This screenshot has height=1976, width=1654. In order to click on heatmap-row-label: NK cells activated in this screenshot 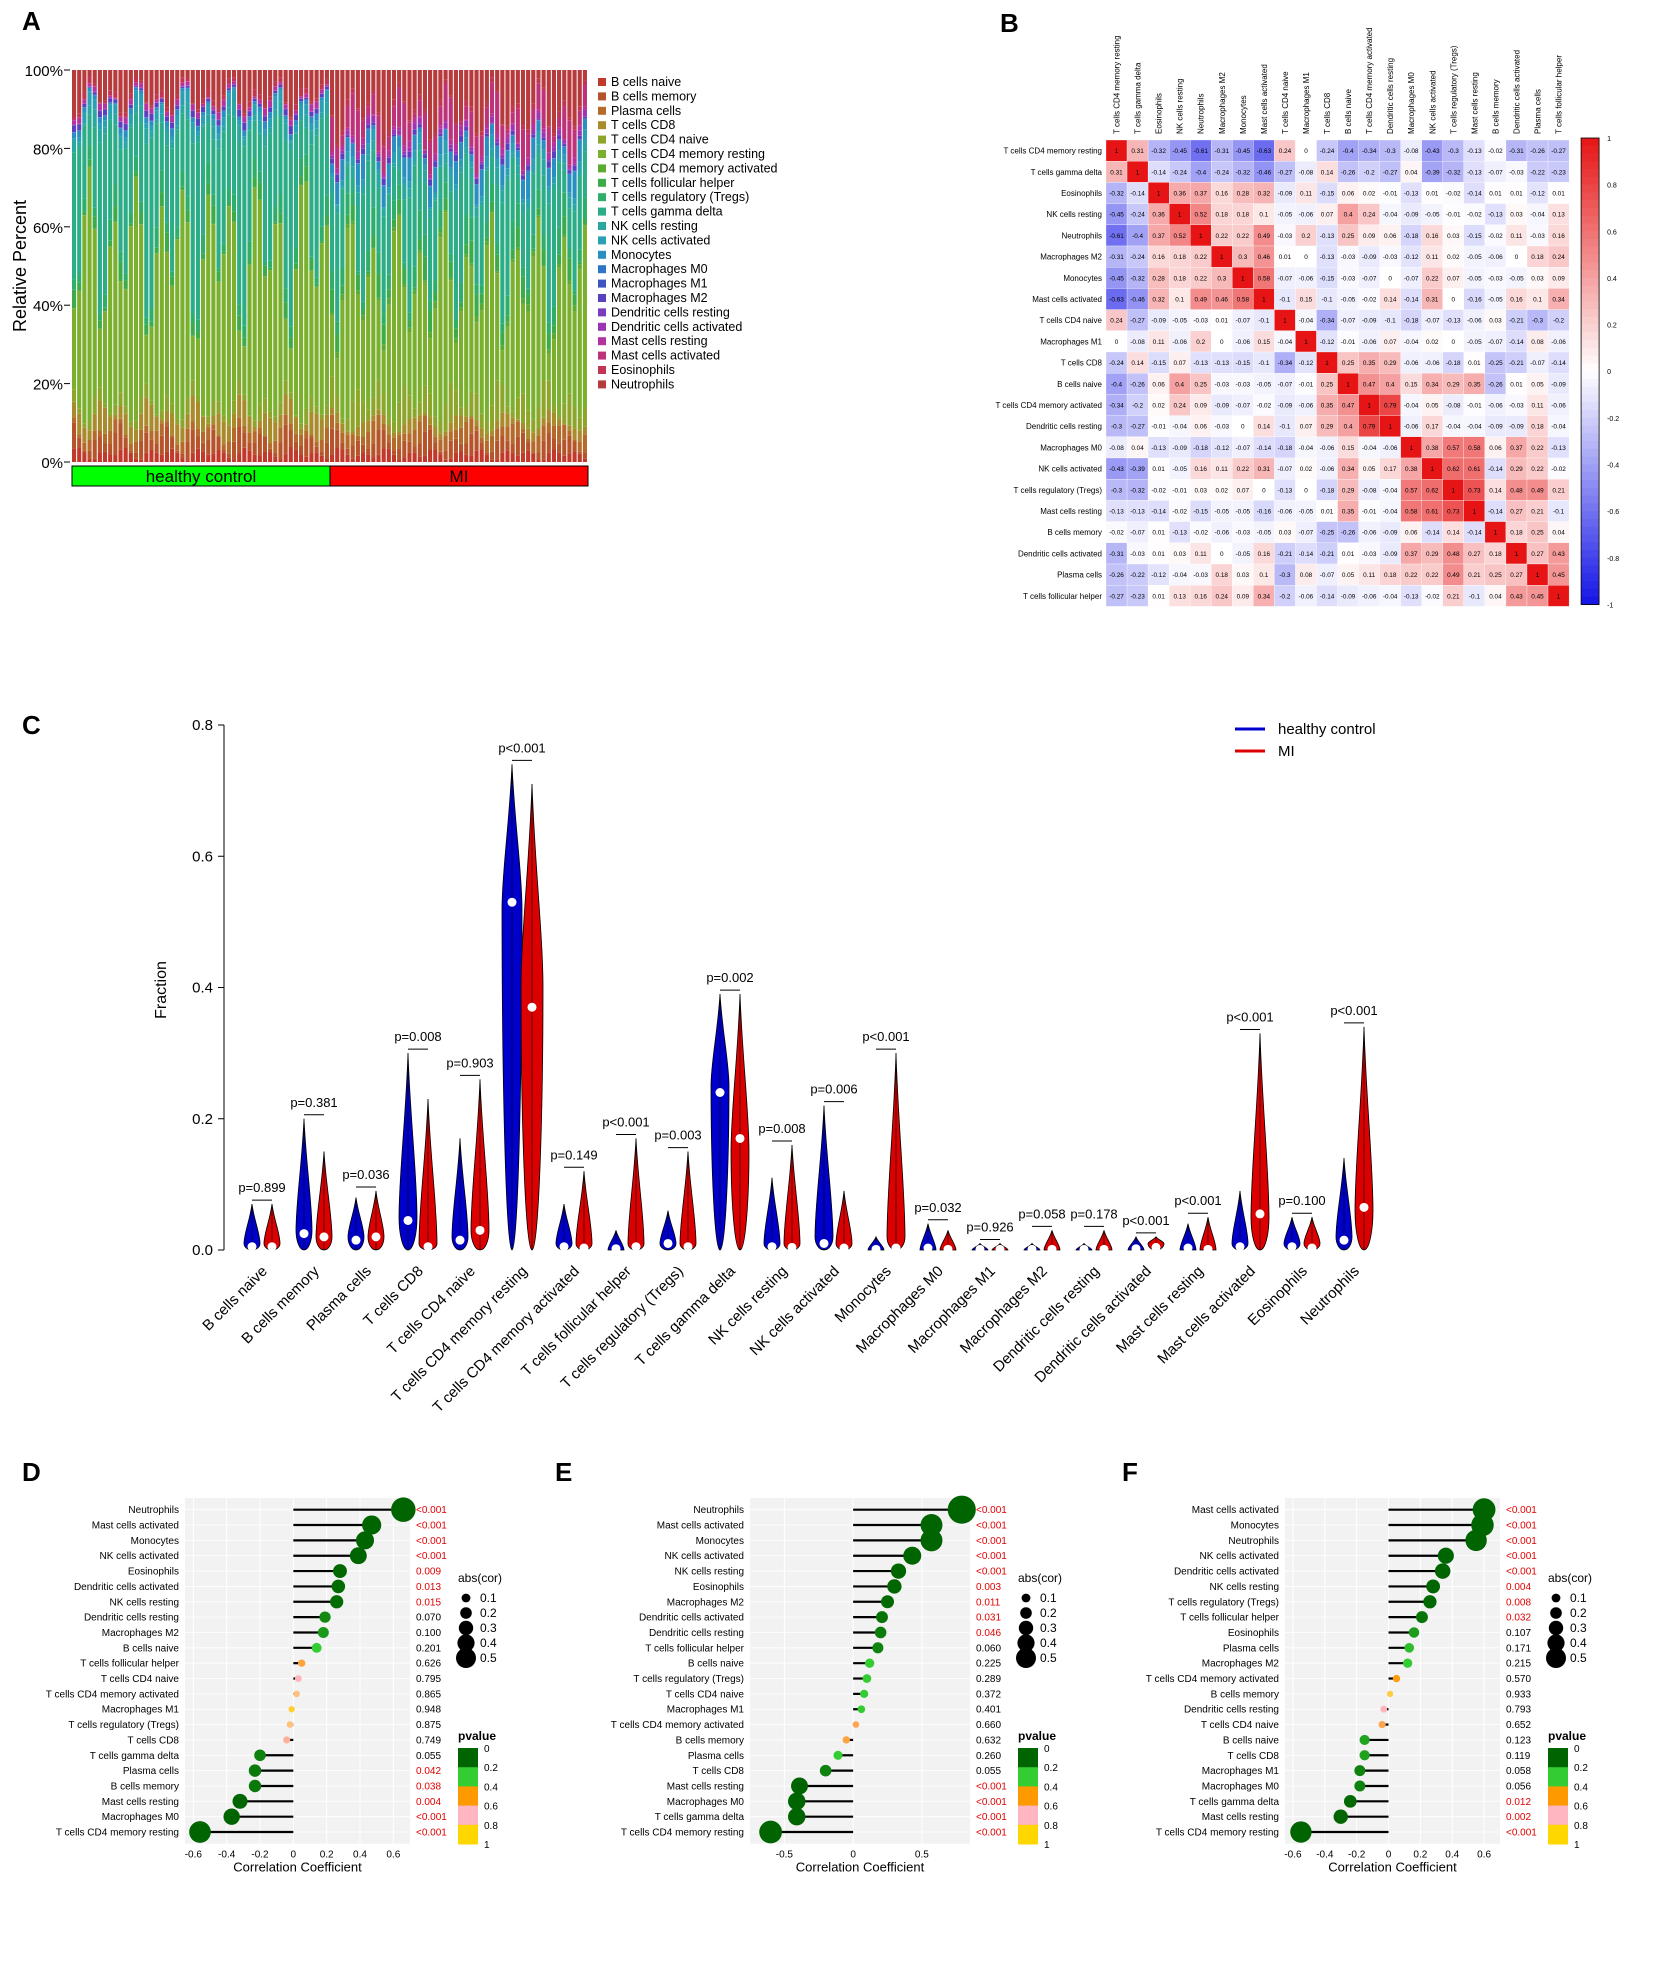, I will do `click(1070, 469)`.